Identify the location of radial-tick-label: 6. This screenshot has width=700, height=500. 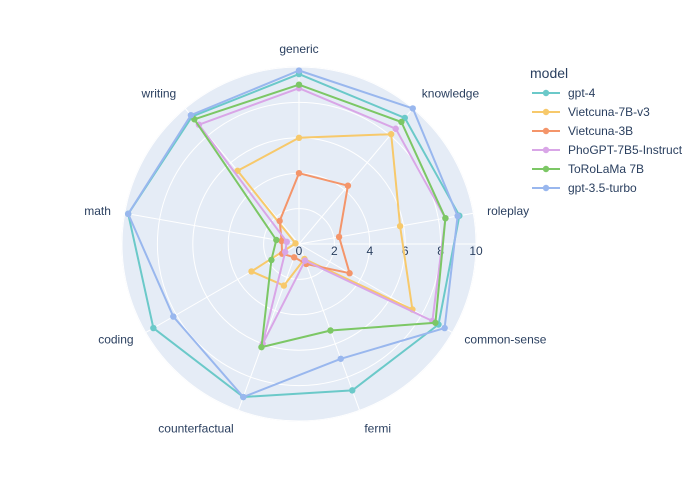
(405, 251).